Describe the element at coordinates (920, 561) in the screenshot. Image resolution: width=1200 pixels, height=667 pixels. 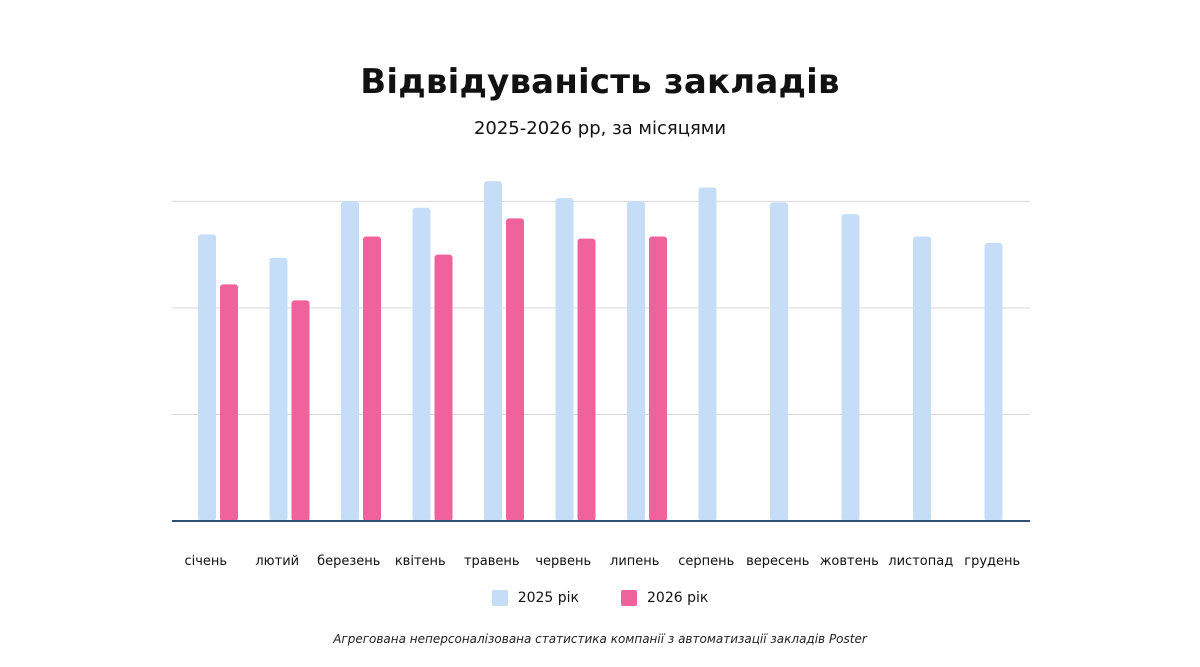
I see `x-tick-label: листопад` at that location.